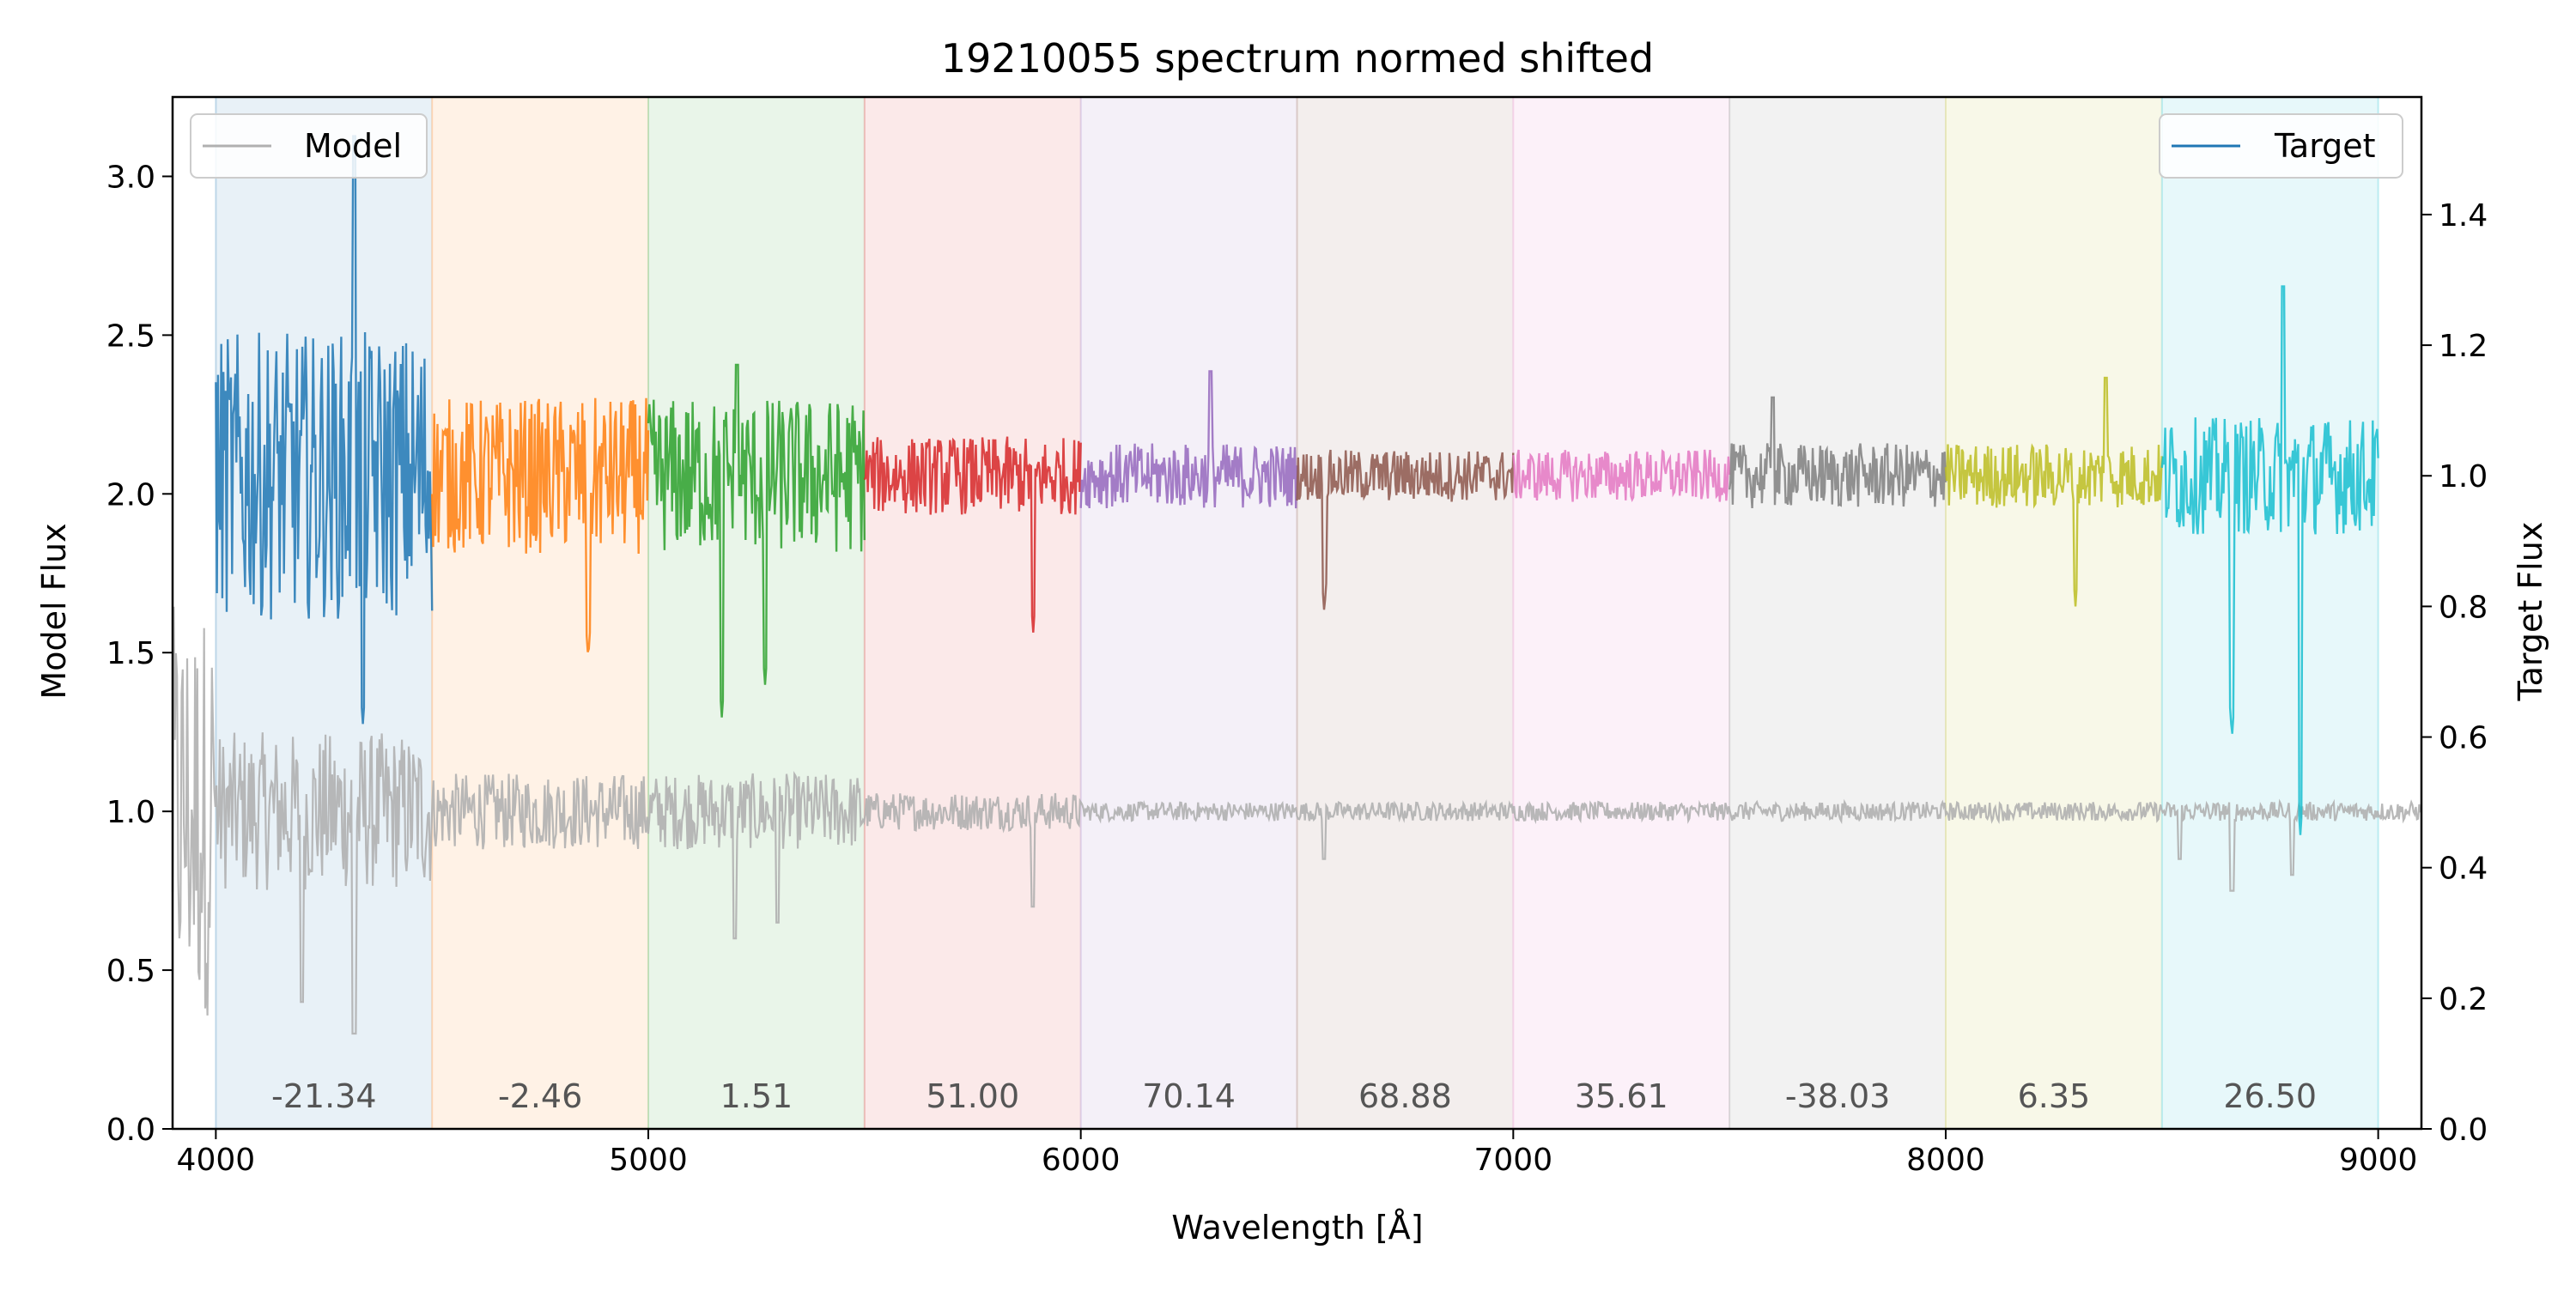 The image size is (2576, 1292). What do you see at coordinates (973, 1096) in the screenshot?
I see `segment-shift-label-3: 51.00` at bounding box center [973, 1096].